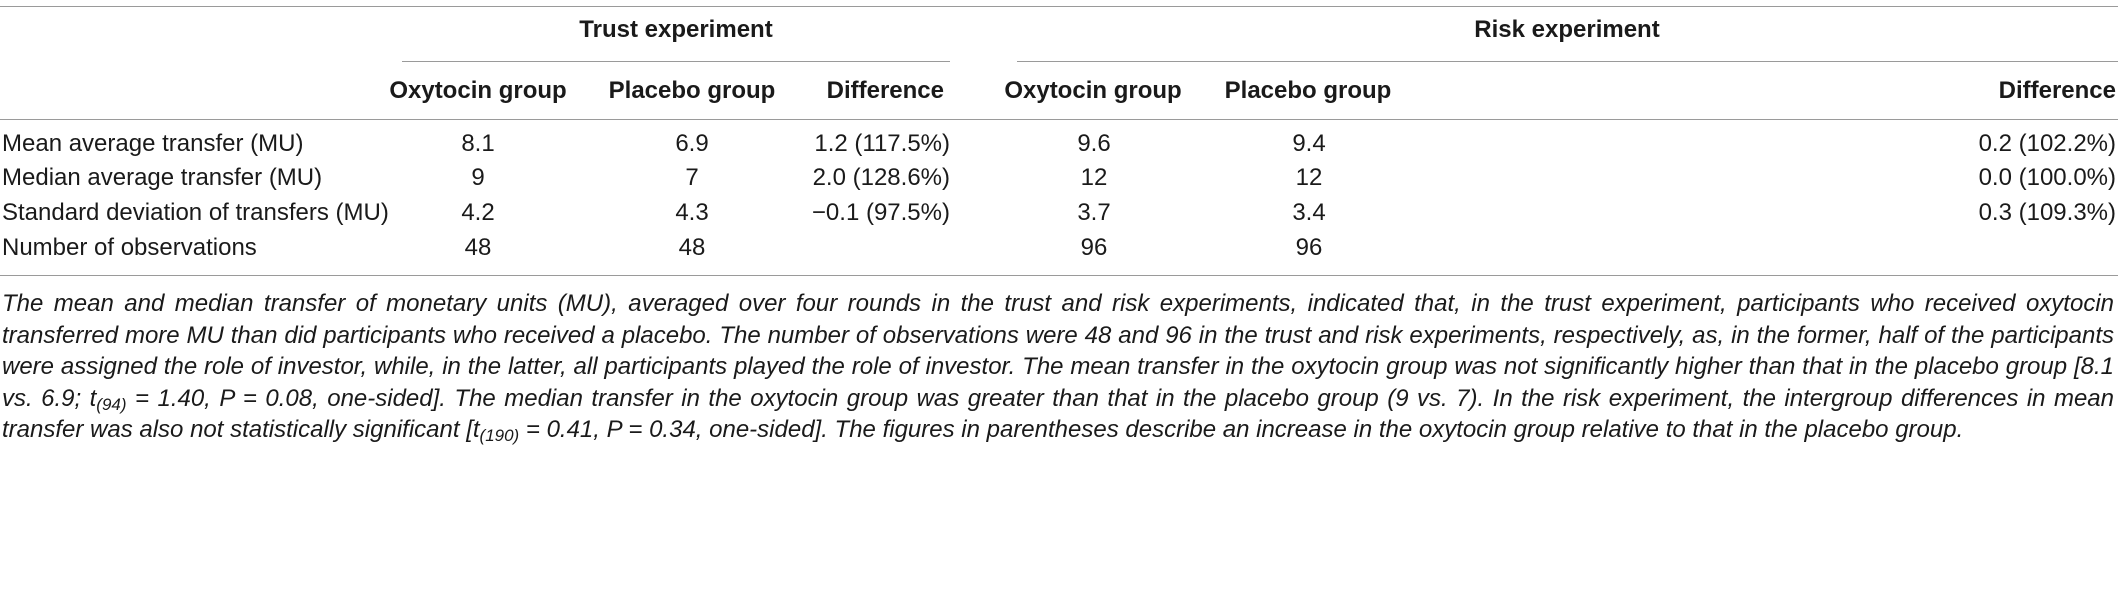  Describe the element at coordinates (676, 29) in the screenshot. I see `trust-experiment-header: Trust experiment` at that location.